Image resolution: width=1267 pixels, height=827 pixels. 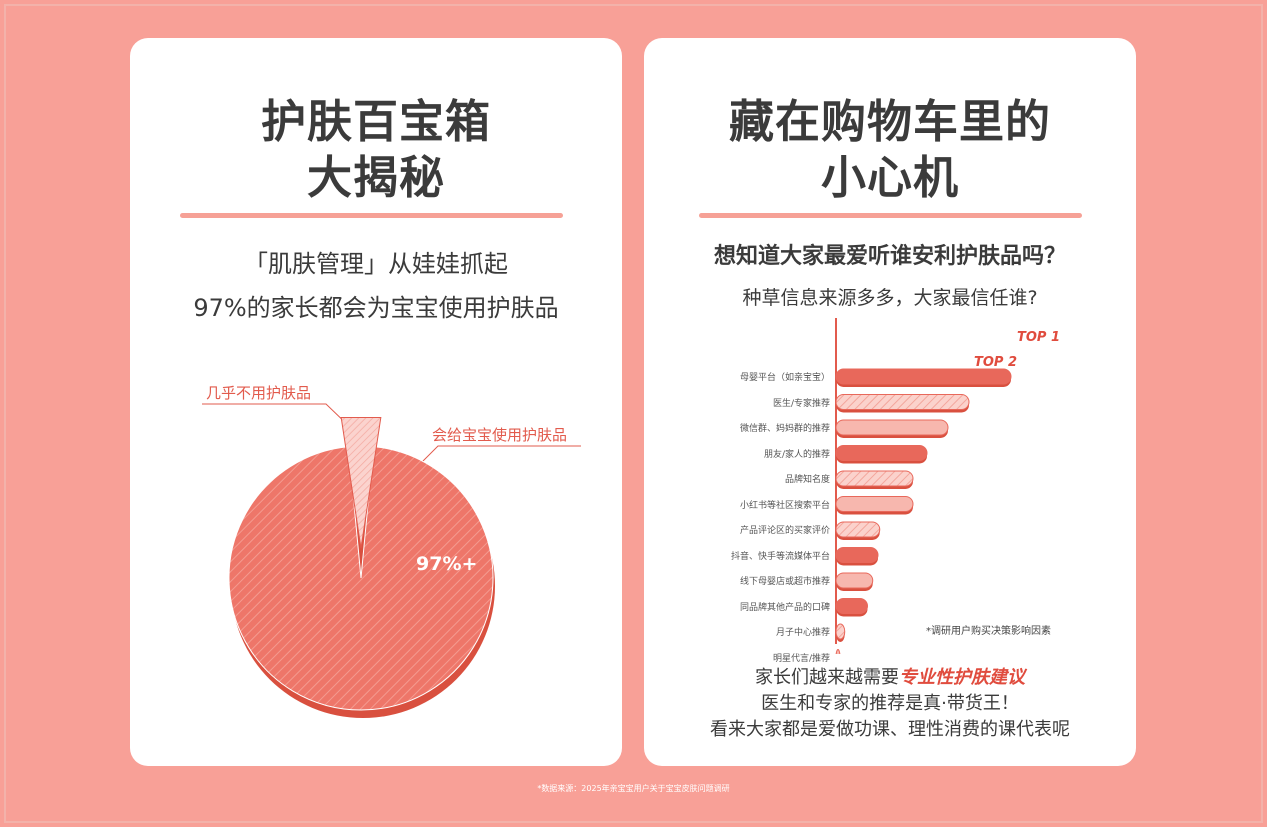 I want to click on top1-tag: TOP 1, so click(x=1039, y=337).